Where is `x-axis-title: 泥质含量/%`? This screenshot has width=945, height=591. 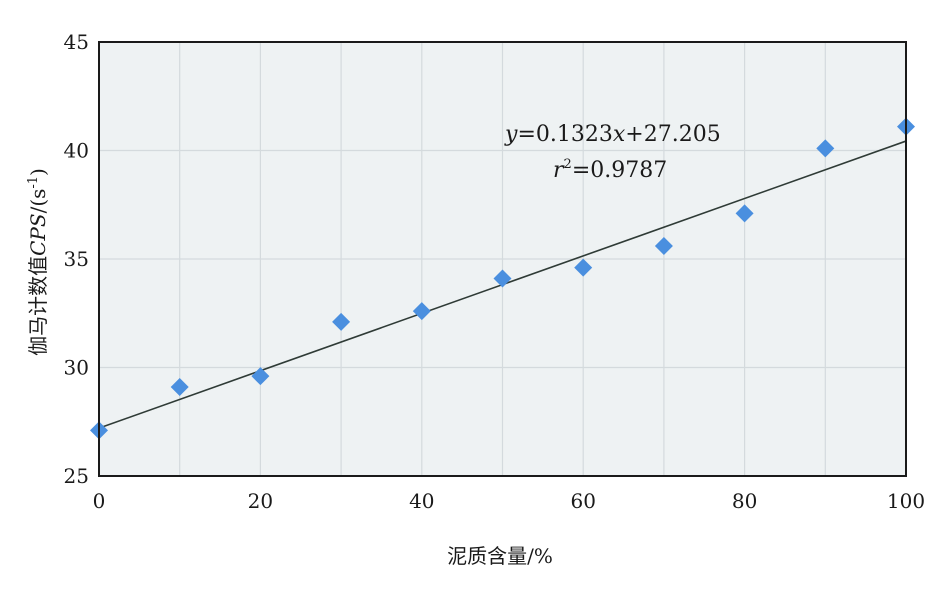 x-axis-title: 泥质含量/% is located at coordinates (500, 556).